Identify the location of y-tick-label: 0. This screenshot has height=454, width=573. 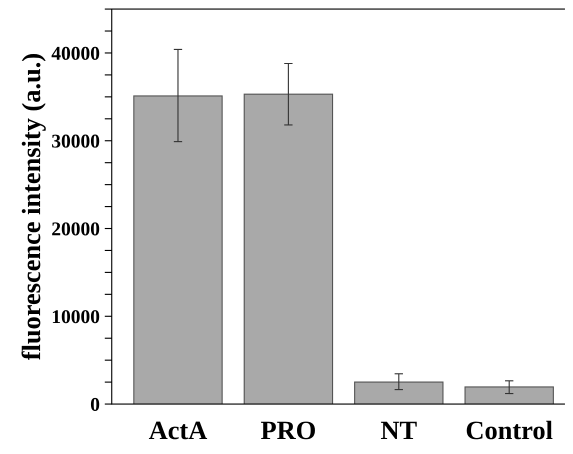
(95, 404).